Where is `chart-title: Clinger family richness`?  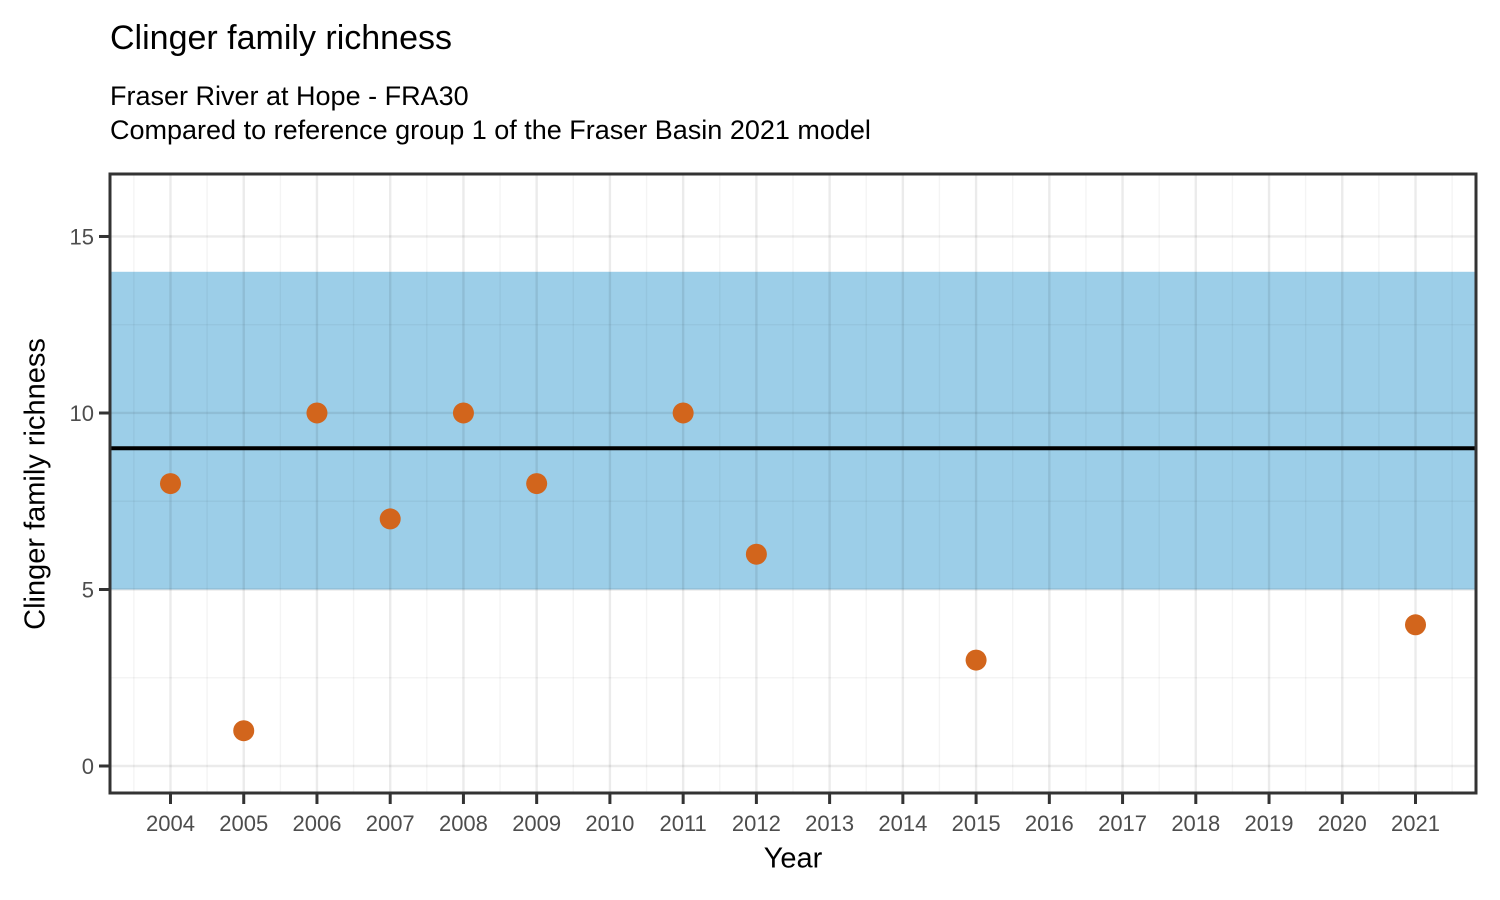 chart-title: Clinger family richness is located at coordinates (281, 38).